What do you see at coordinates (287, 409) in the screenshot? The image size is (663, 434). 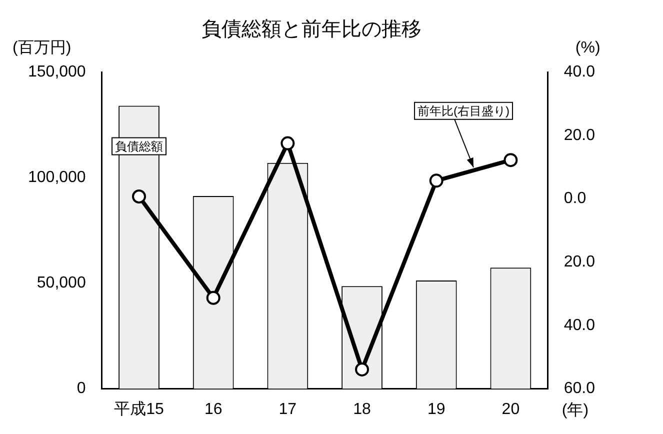 I see `x-tick-label: 17` at bounding box center [287, 409].